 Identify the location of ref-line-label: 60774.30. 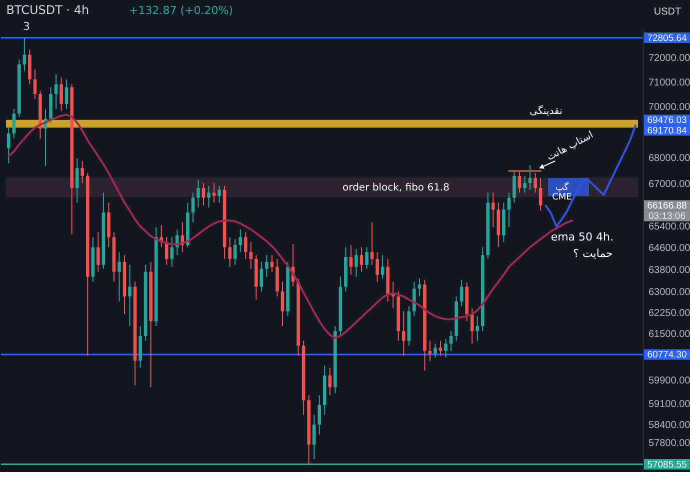
(667, 355).